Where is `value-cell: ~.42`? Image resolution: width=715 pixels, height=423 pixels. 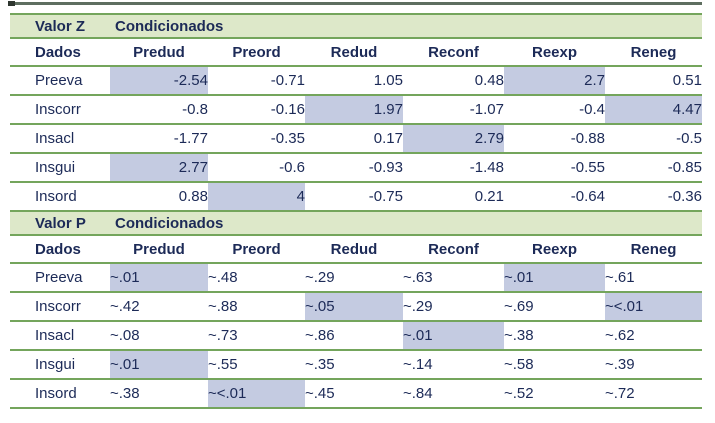 value-cell: ~.42 is located at coordinates (159, 307).